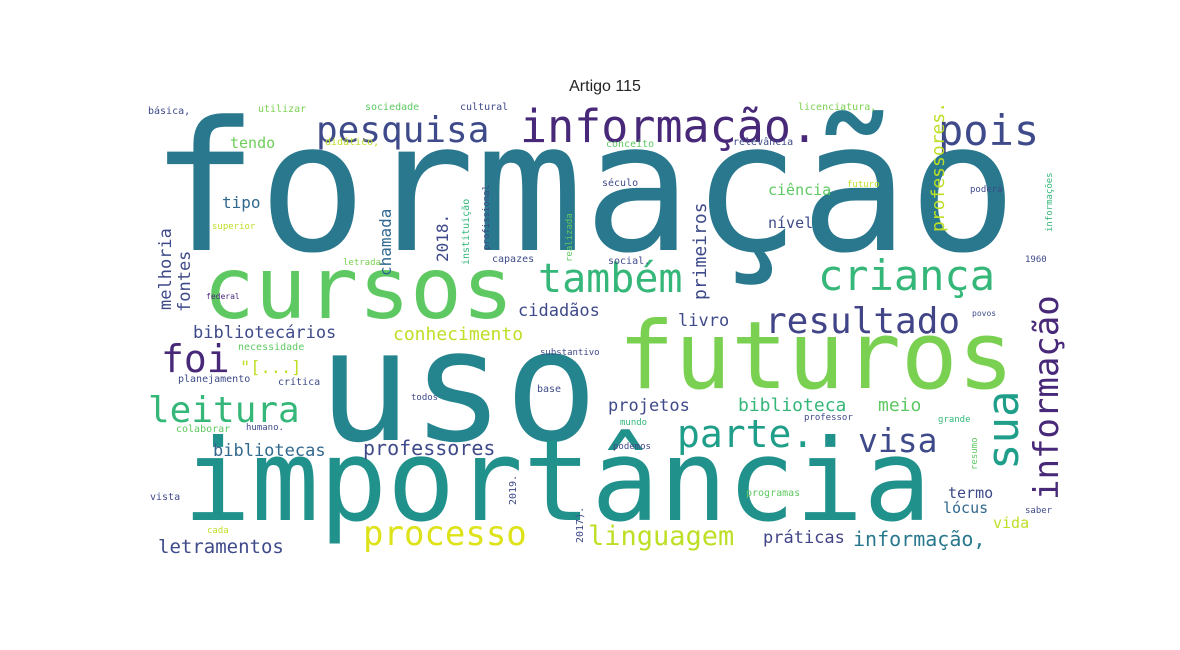  What do you see at coordinates (988, 130) in the screenshot?
I see `word: pois` at bounding box center [988, 130].